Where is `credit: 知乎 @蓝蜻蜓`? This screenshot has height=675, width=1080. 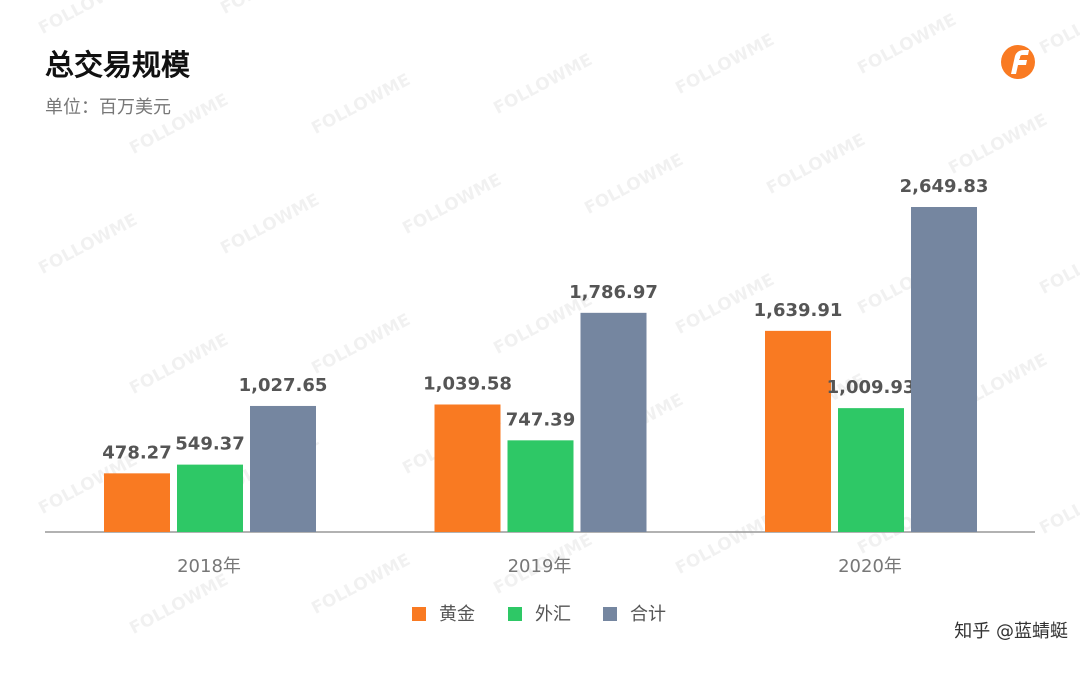 credit: 知乎 @蓝蜻蜓 is located at coordinates (1011, 631).